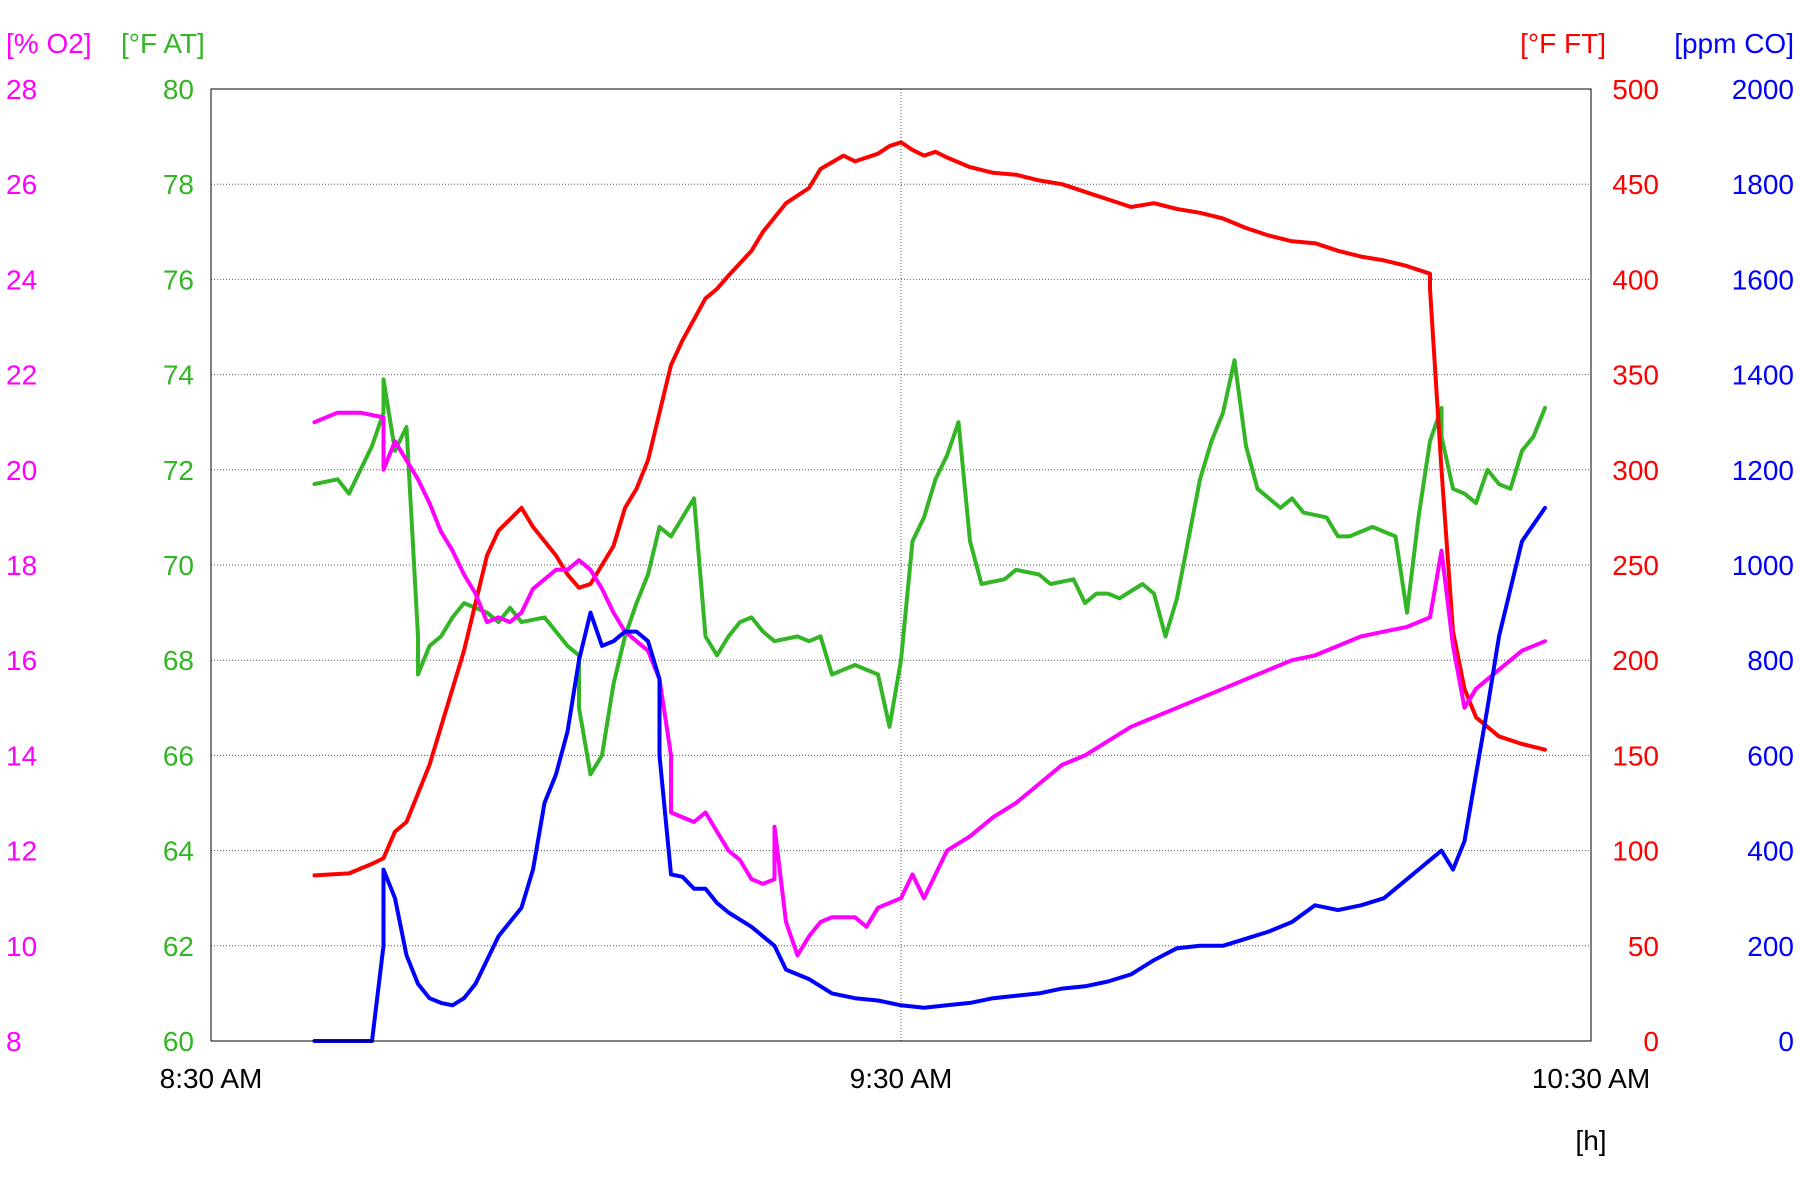  Describe the element at coordinates (211, 1078) in the screenshot. I see `x-tick-label: 8:30 AM` at that location.